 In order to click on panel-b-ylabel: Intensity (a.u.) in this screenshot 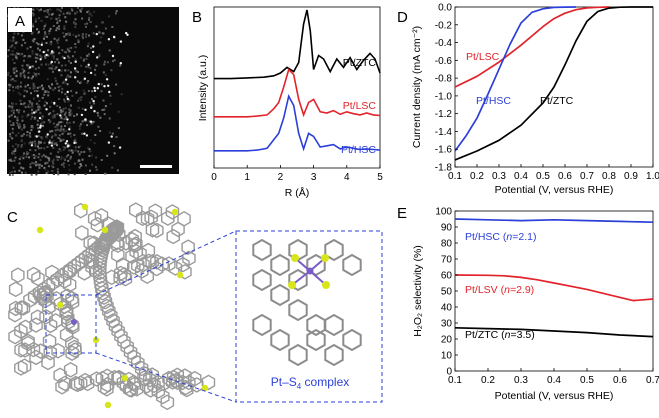, I will do `click(203, 88)`.